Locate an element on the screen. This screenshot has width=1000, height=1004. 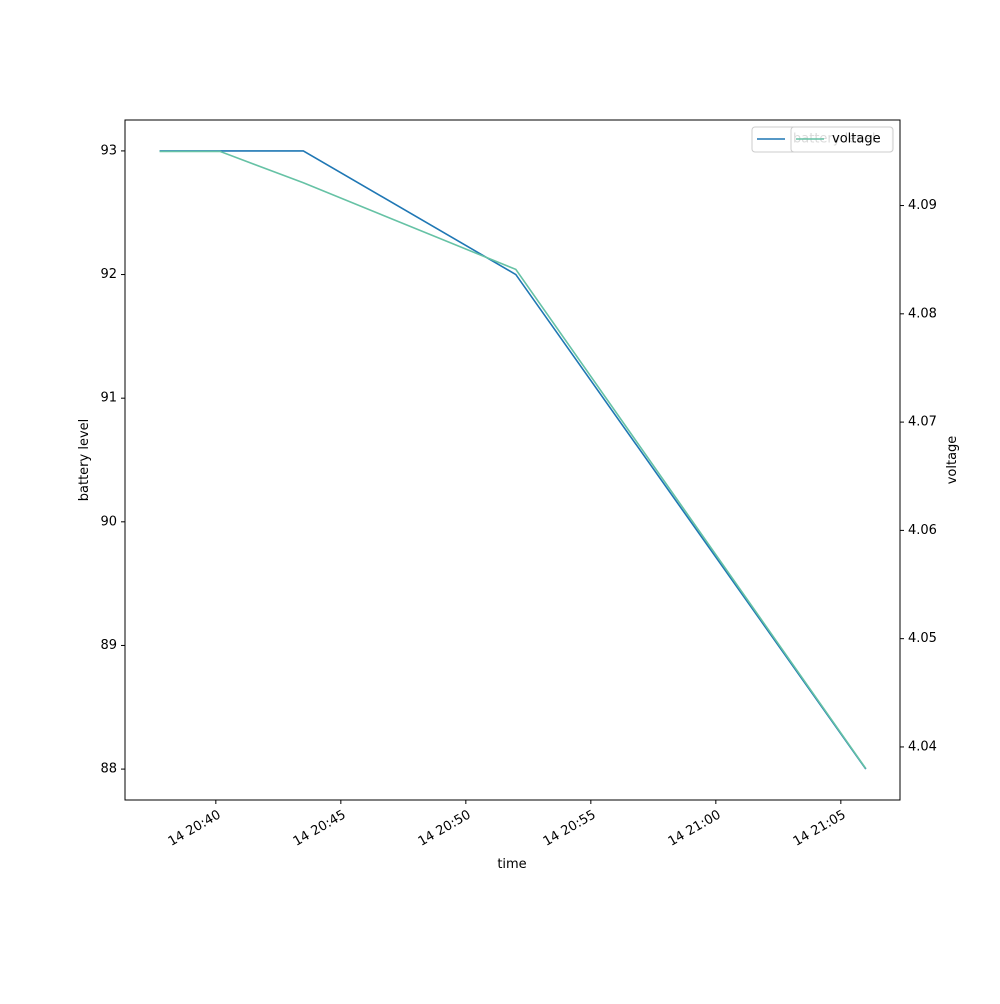
y2-axis-label: voltage is located at coordinates (952, 460).